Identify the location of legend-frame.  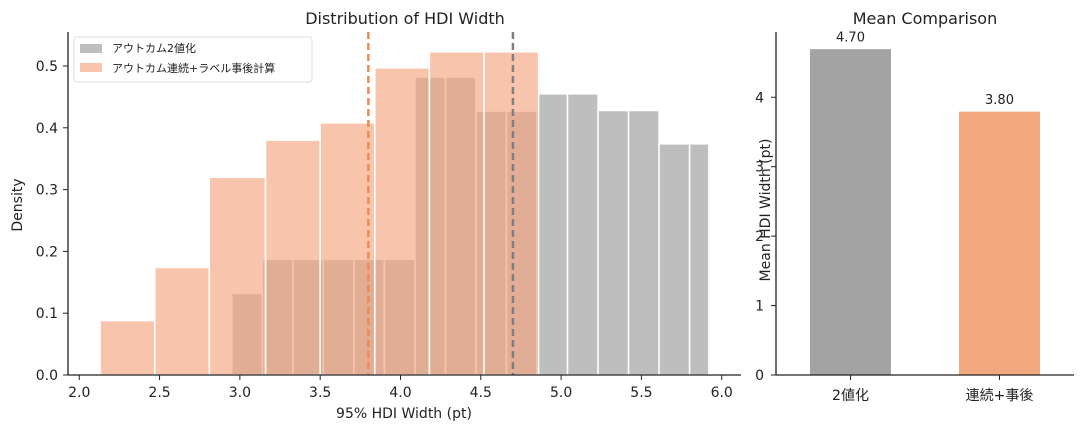
(193, 59).